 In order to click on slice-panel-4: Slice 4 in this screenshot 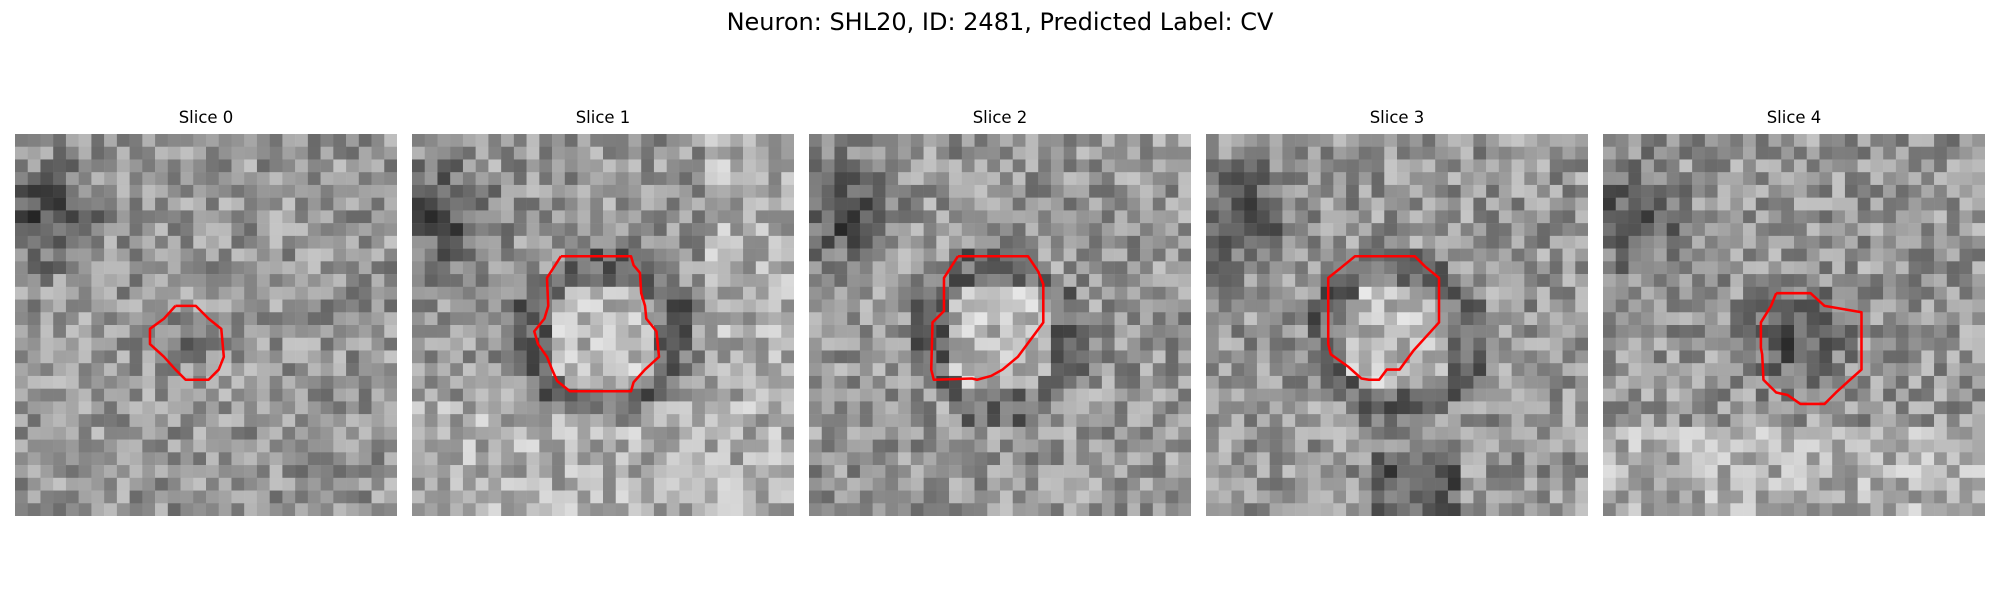, I will do `click(1794, 312)`.